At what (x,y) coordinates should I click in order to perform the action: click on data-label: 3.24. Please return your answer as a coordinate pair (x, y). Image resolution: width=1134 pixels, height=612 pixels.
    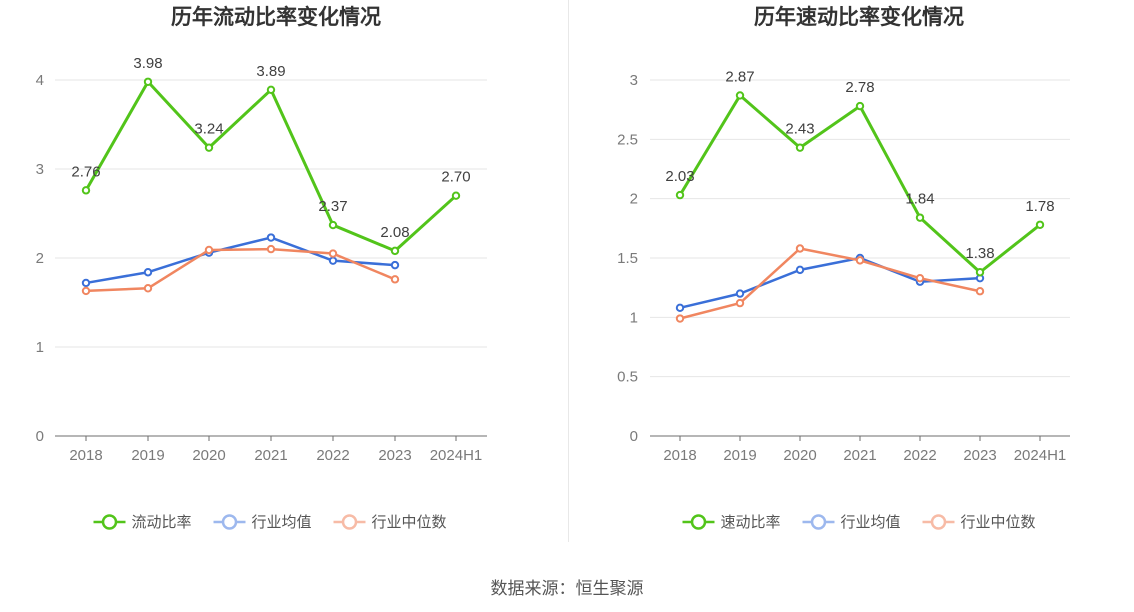
    Looking at the image, I should click on (208, 129).